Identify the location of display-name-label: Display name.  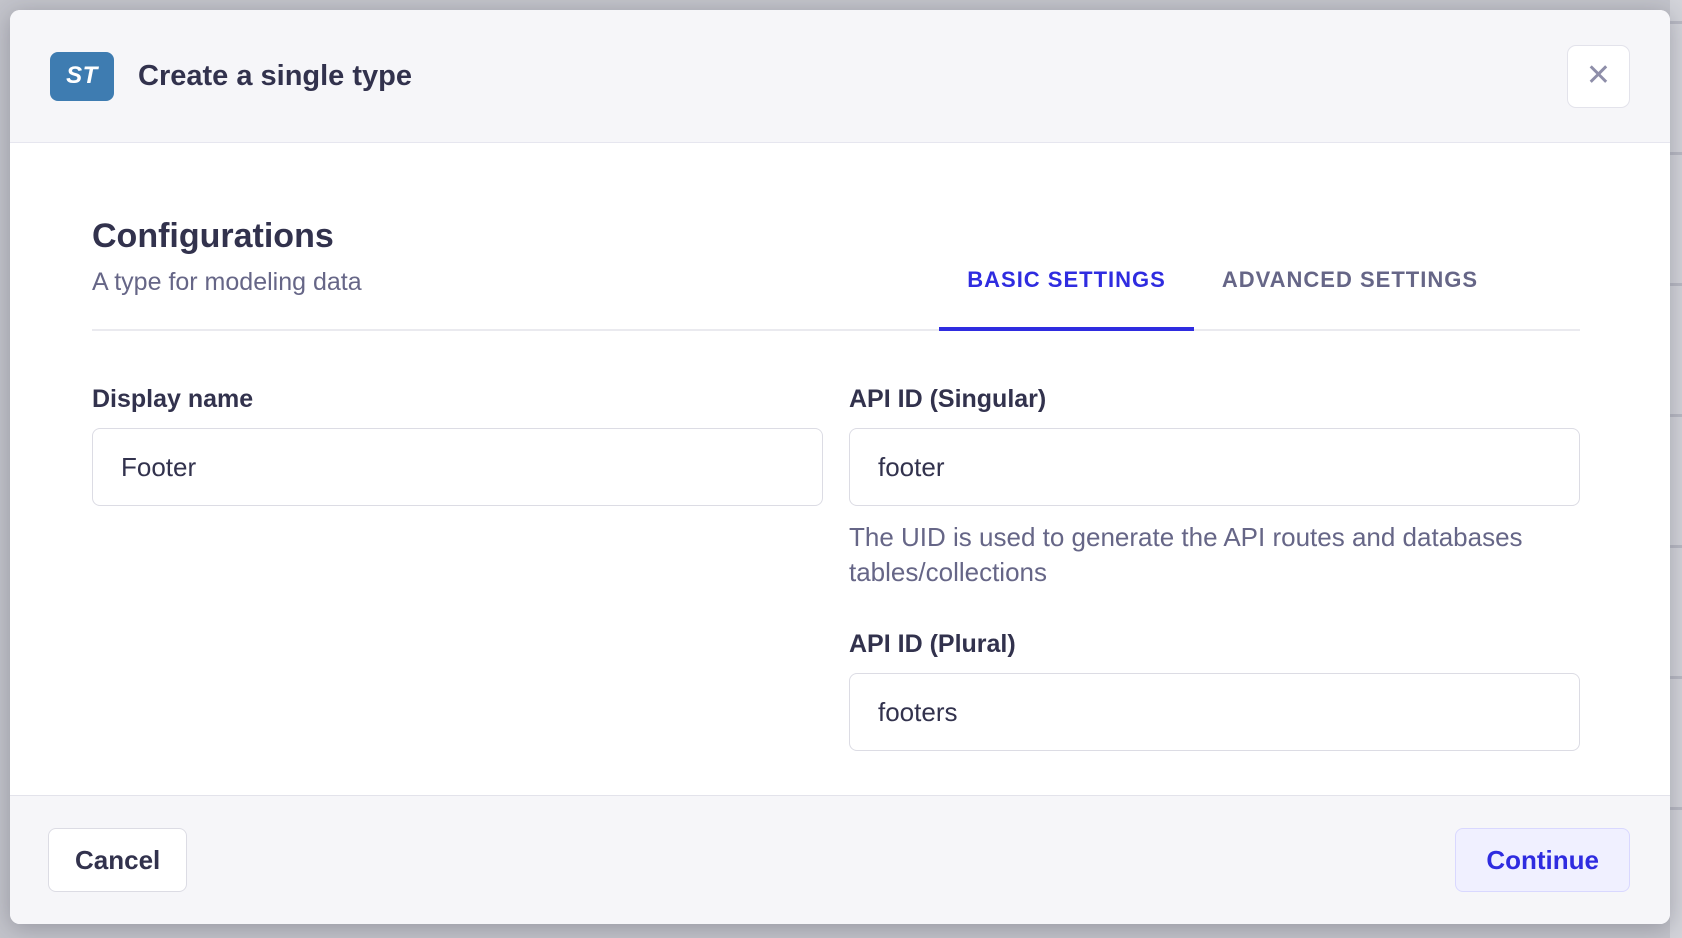
(173, 399).